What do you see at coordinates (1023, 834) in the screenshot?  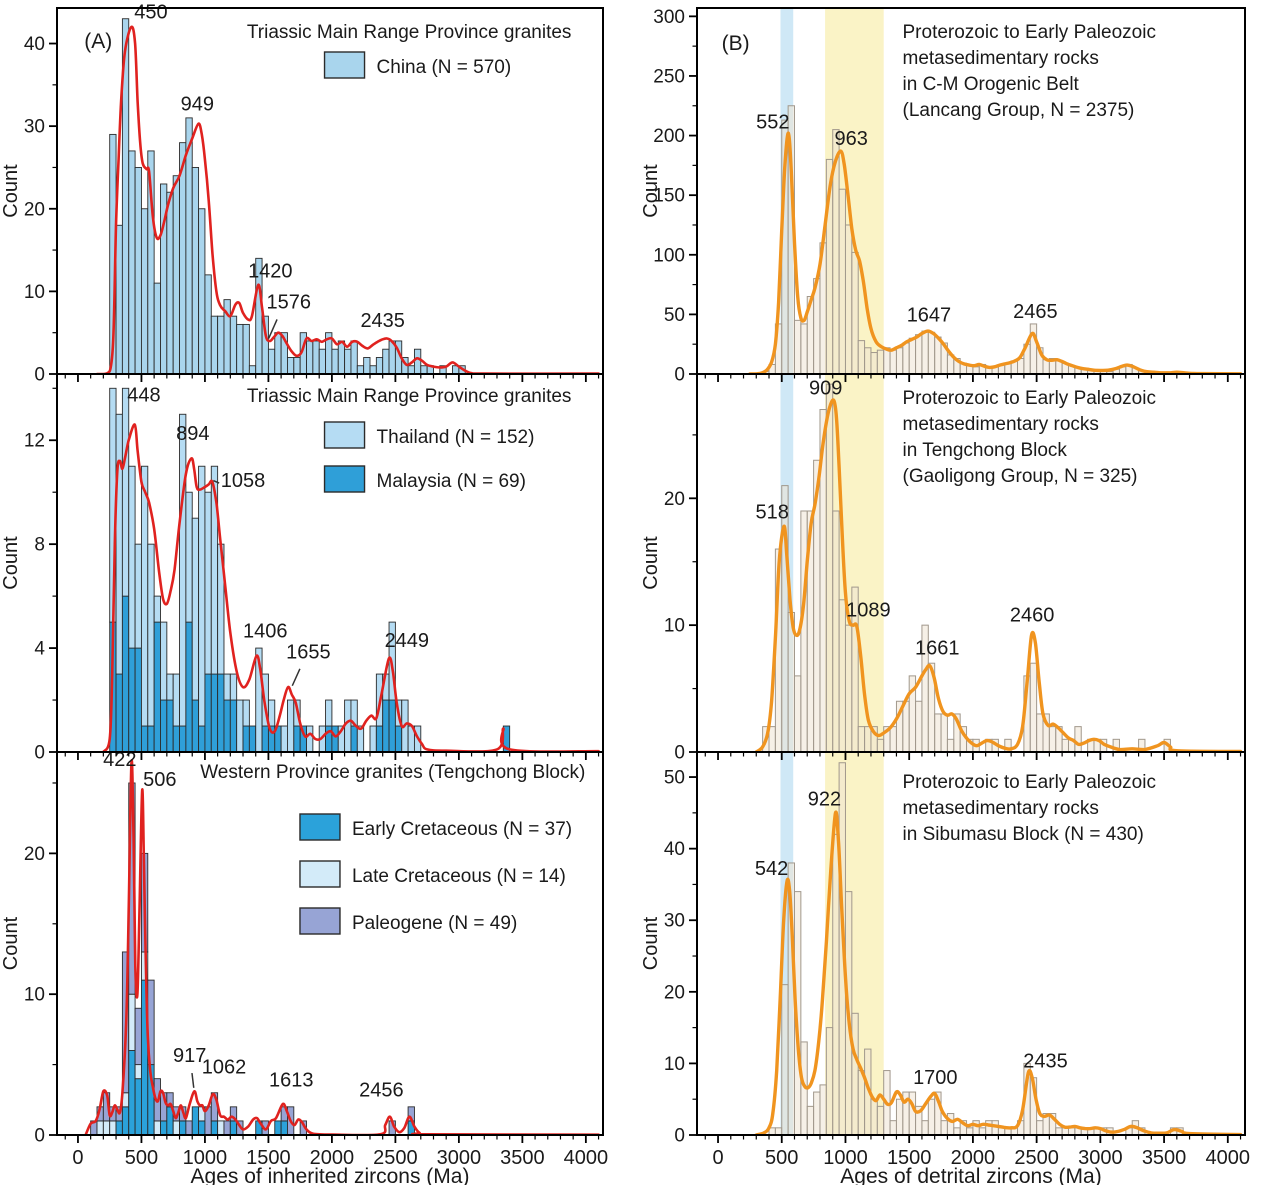 I see `panel-title-line: in Sibumasu Block (N = 430)` at bounding box center [1023, 834].